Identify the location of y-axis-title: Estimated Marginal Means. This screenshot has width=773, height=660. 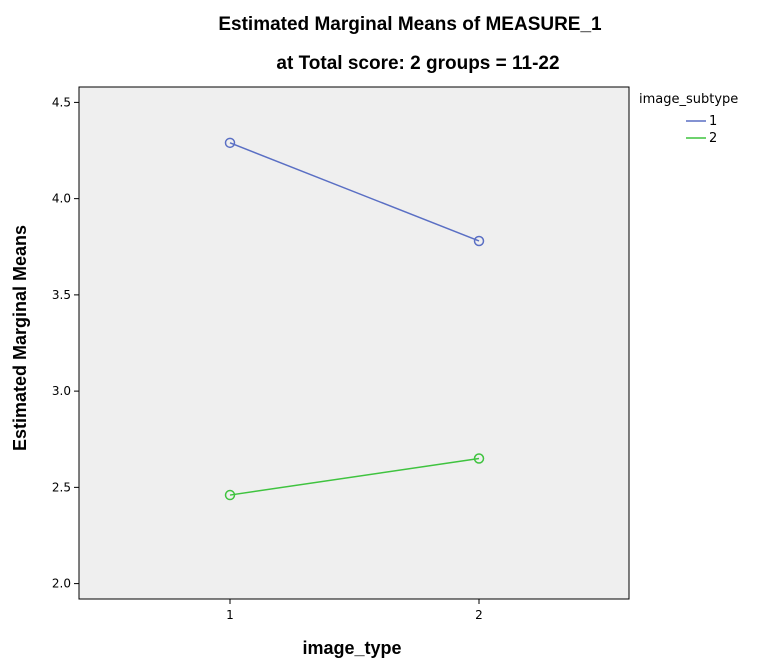
(20, 338).